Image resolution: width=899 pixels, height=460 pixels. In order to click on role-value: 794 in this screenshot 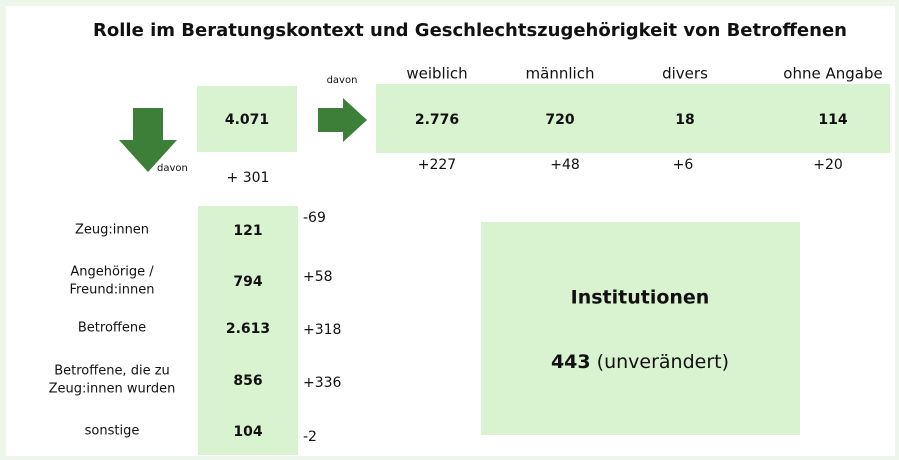, I will do `click(247, 282)`.